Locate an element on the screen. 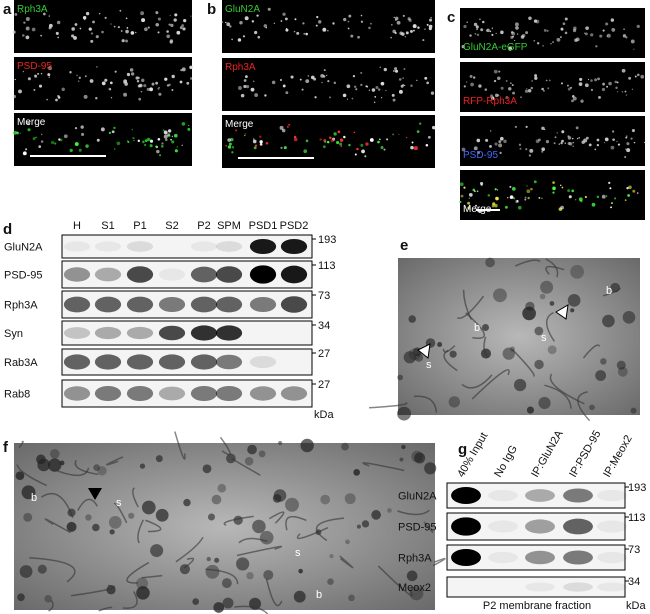 This screenshot has height=614, width=650. panel-label: e is located at coordinates (404, 245).